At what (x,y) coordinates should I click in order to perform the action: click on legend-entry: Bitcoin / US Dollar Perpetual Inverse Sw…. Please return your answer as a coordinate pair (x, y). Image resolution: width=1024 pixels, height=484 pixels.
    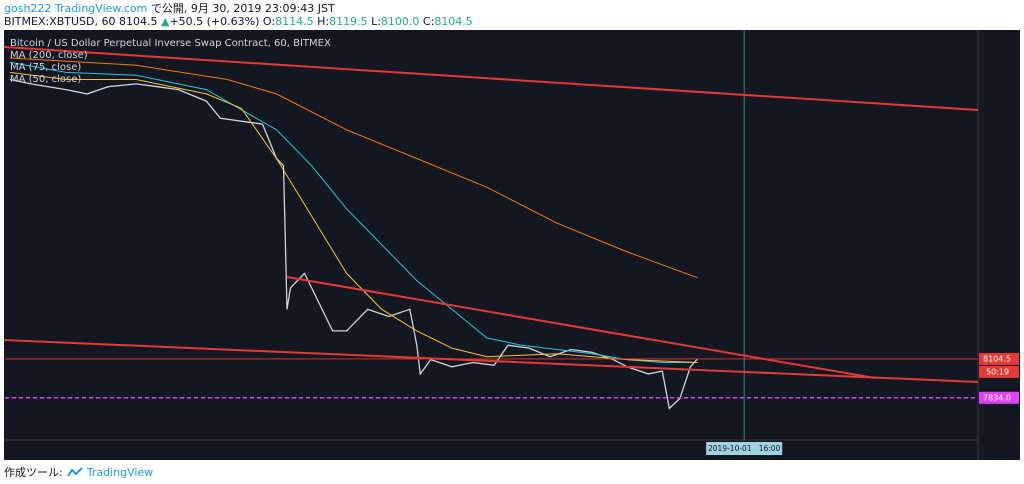
    Looking at the image, I should click on (170, 43).